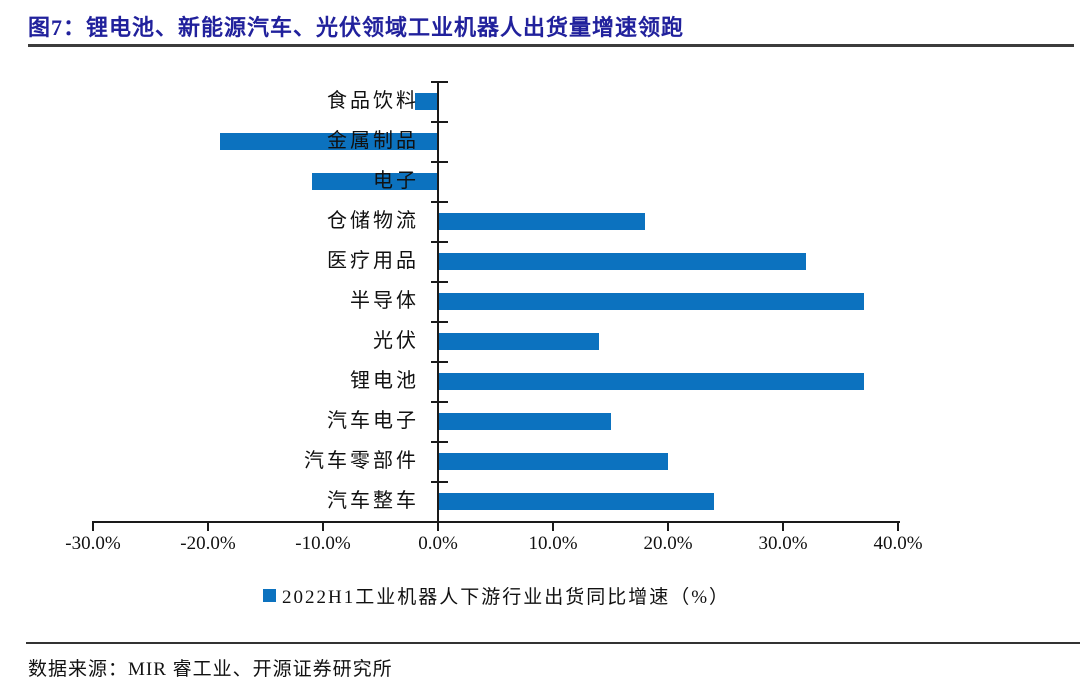 The width and height of the screenshot is (1080, 687). Describe the element at coordinates (541, 221) in the screenshot. I see `bar-仓储物流` at that location.